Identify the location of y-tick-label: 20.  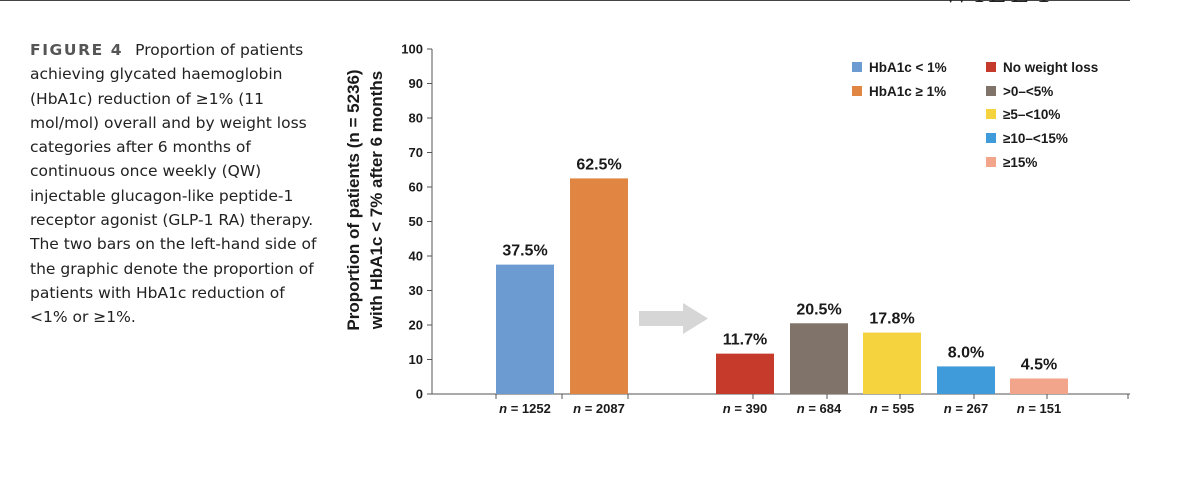
(416, 325).